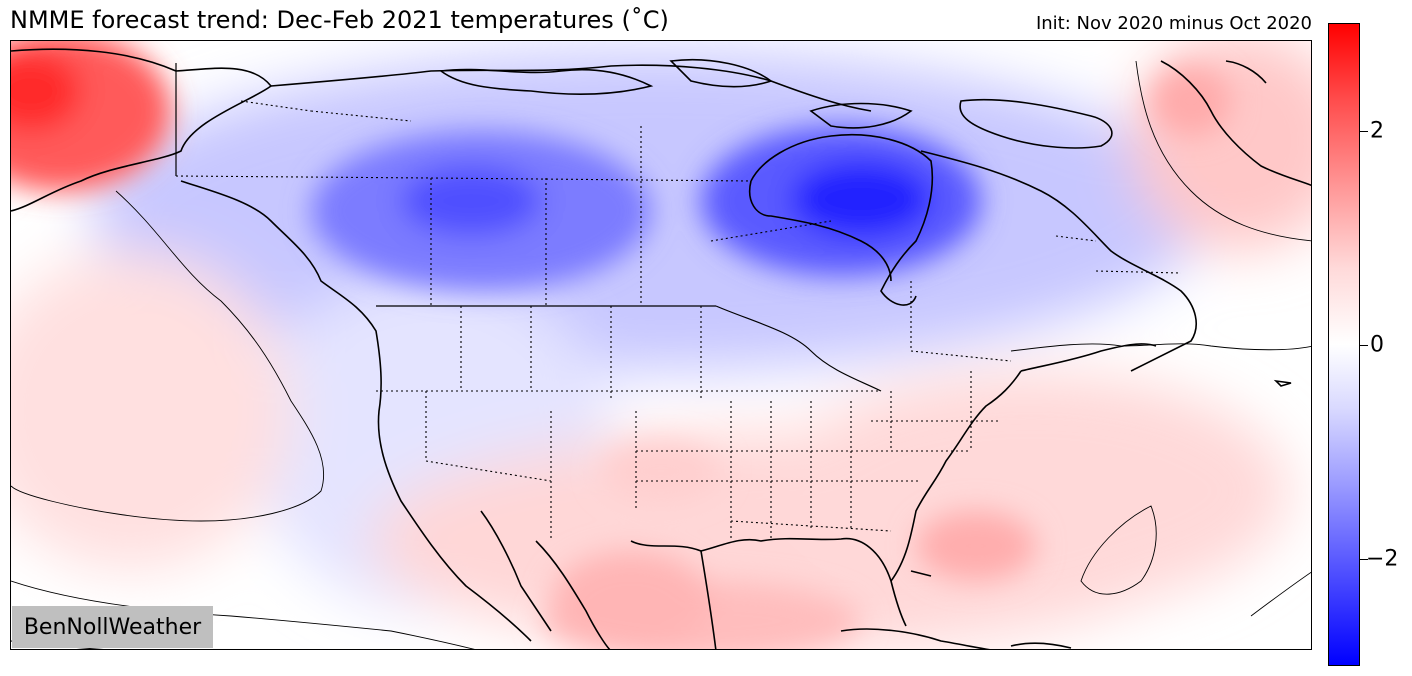  Describe the element at coordinates (46, 91) in the screenshot. I see `anomaly-warm-alaska-core` at that location.